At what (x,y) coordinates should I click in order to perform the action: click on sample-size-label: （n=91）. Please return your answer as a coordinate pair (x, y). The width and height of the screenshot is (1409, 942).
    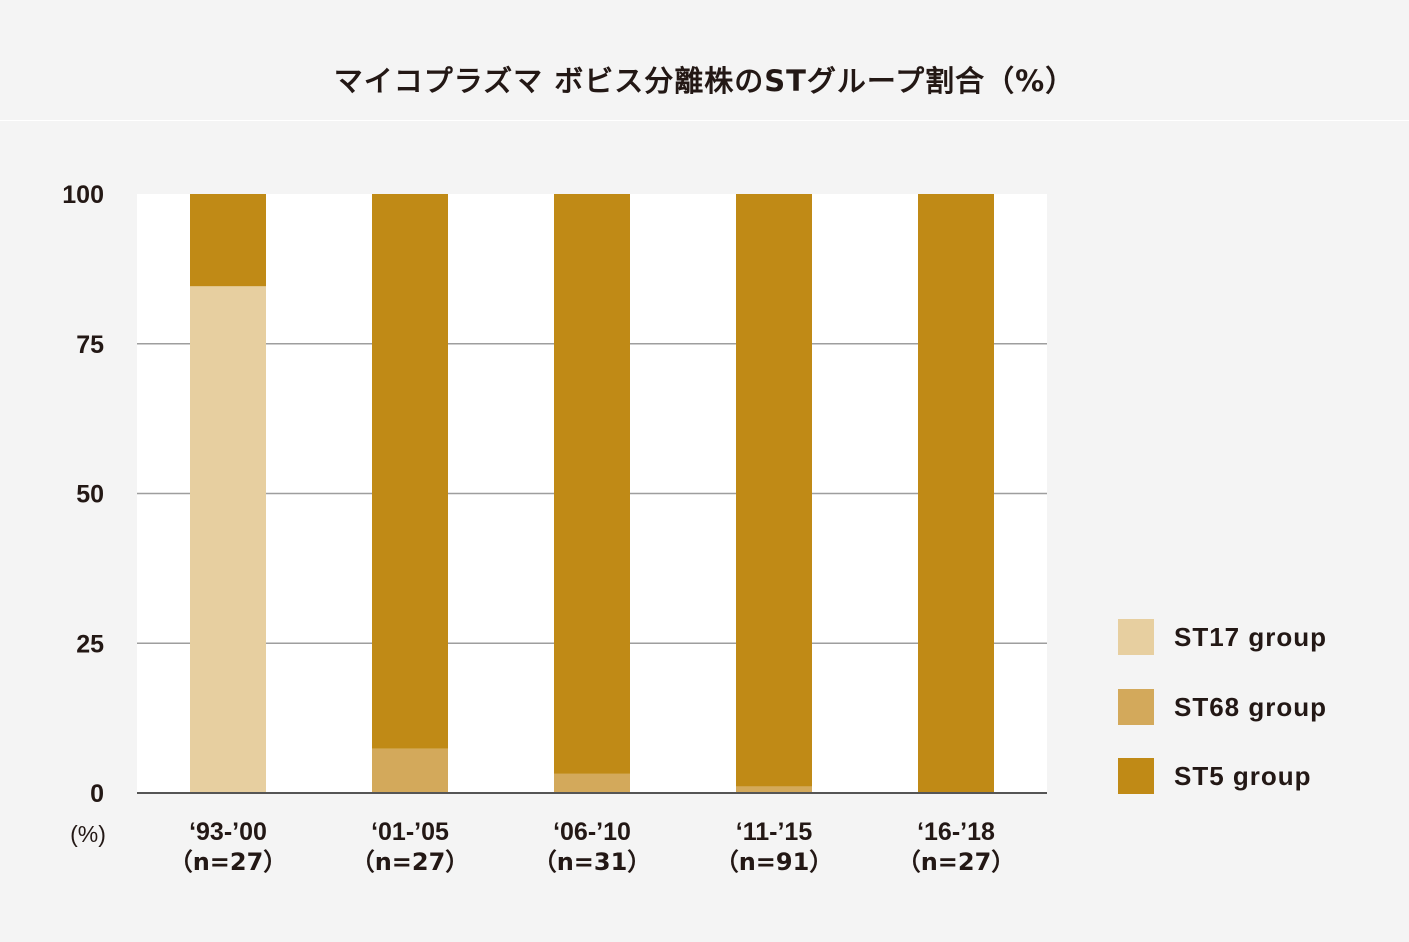
    Looking at the image, I should click on (774, 862).